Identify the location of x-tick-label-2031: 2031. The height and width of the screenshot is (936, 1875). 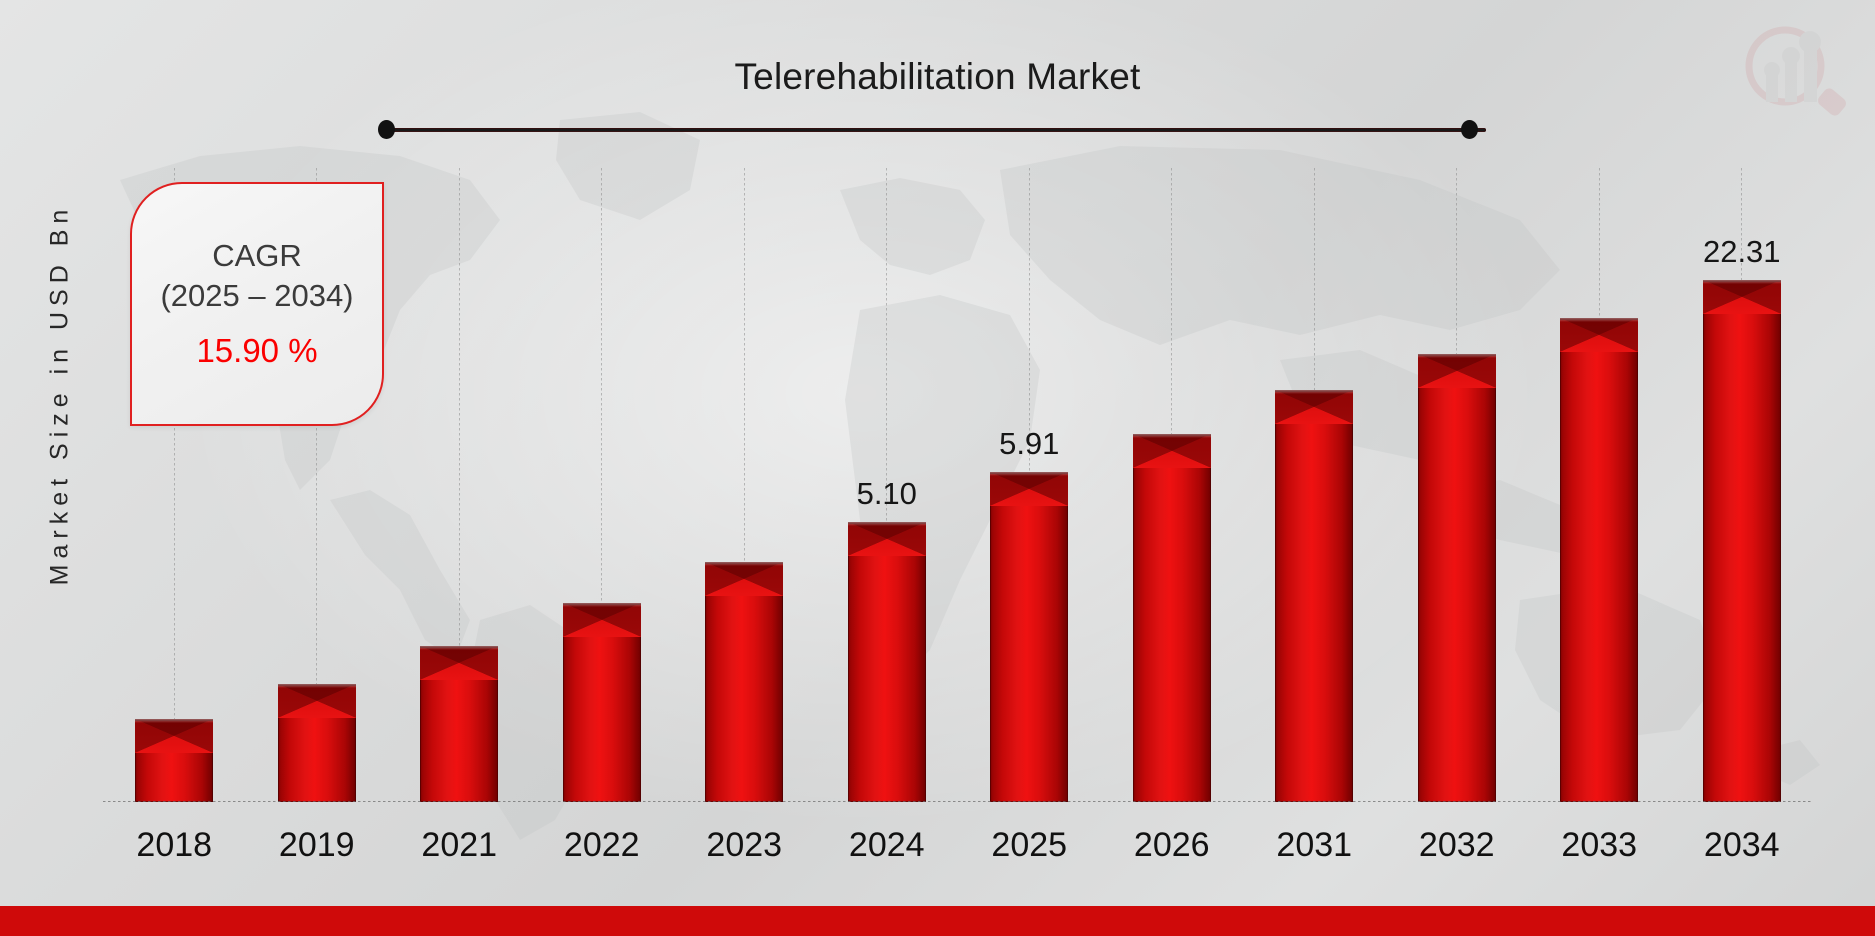
(1314, 845).